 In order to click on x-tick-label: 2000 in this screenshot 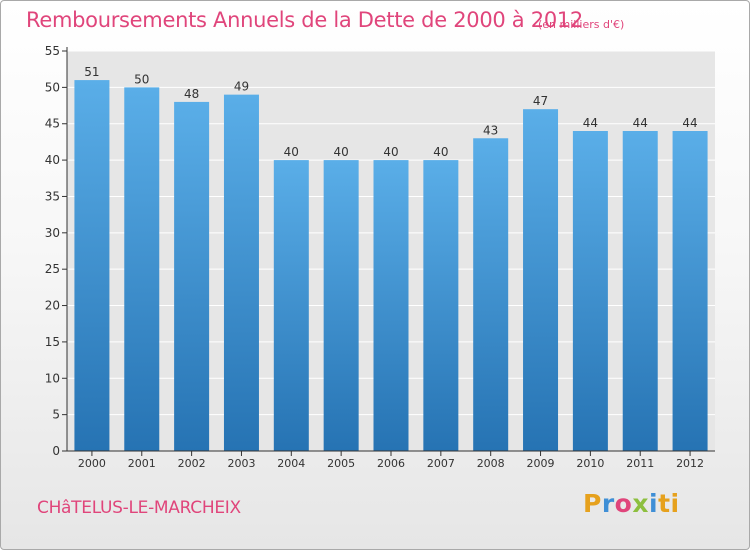, I will do `click(92, 463)`.